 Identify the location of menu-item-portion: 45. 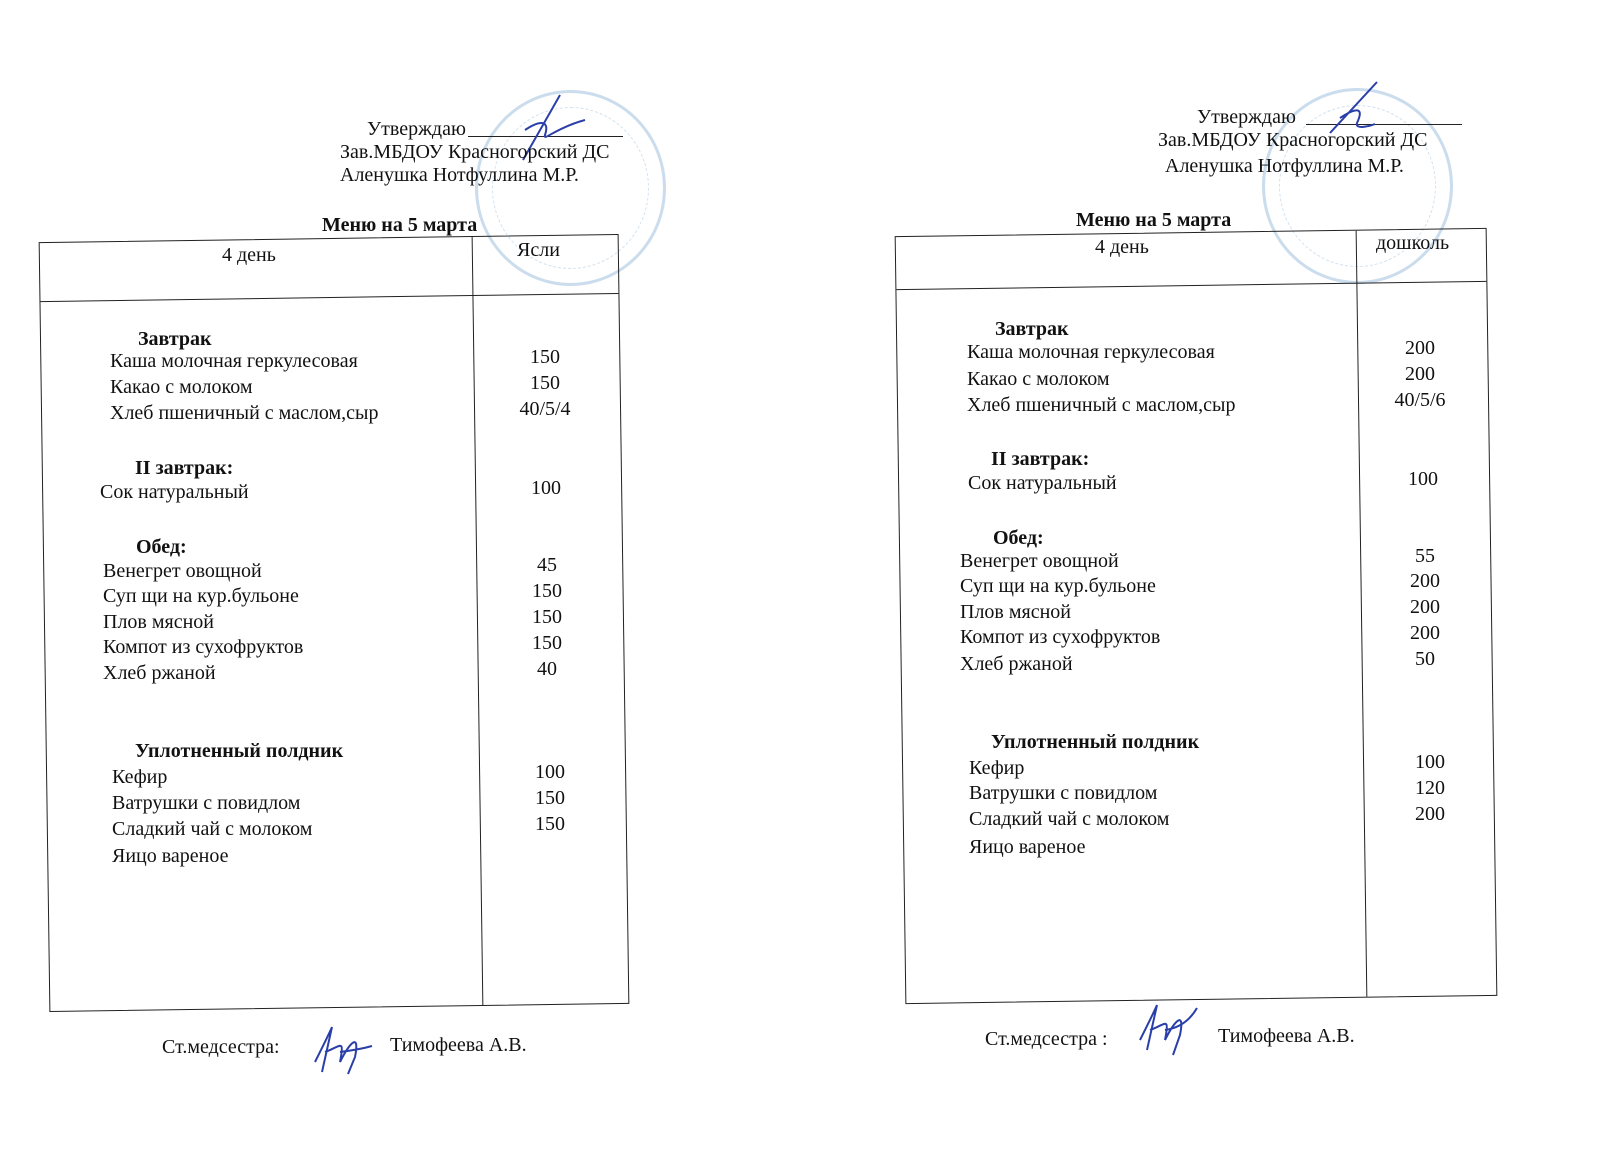
(547, 565).